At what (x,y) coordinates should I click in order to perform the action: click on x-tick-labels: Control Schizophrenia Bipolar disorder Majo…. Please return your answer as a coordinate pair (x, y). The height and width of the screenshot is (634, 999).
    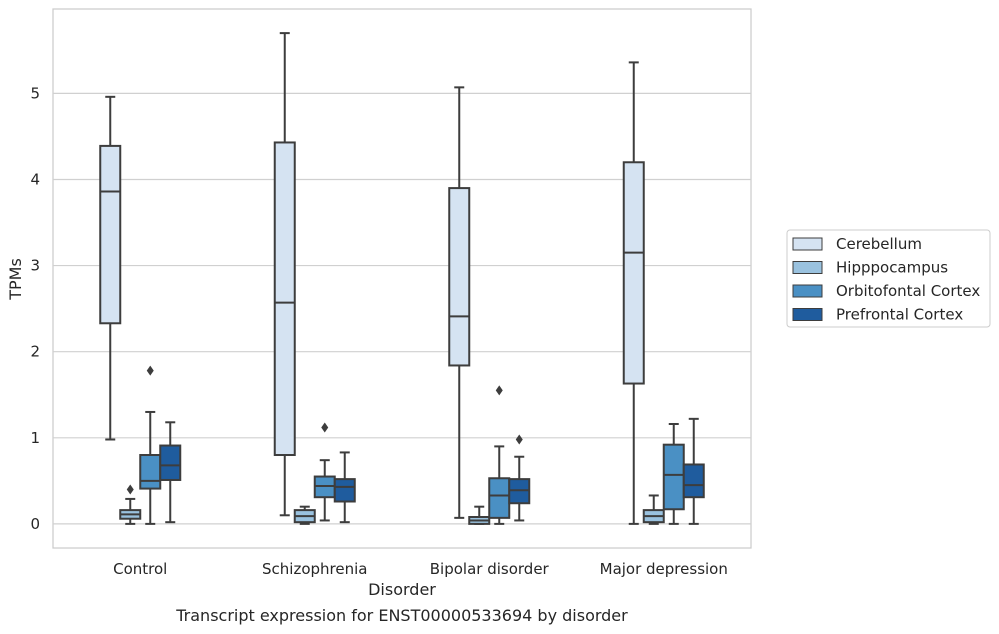
    Looking at the image, I should click on (420, 569).